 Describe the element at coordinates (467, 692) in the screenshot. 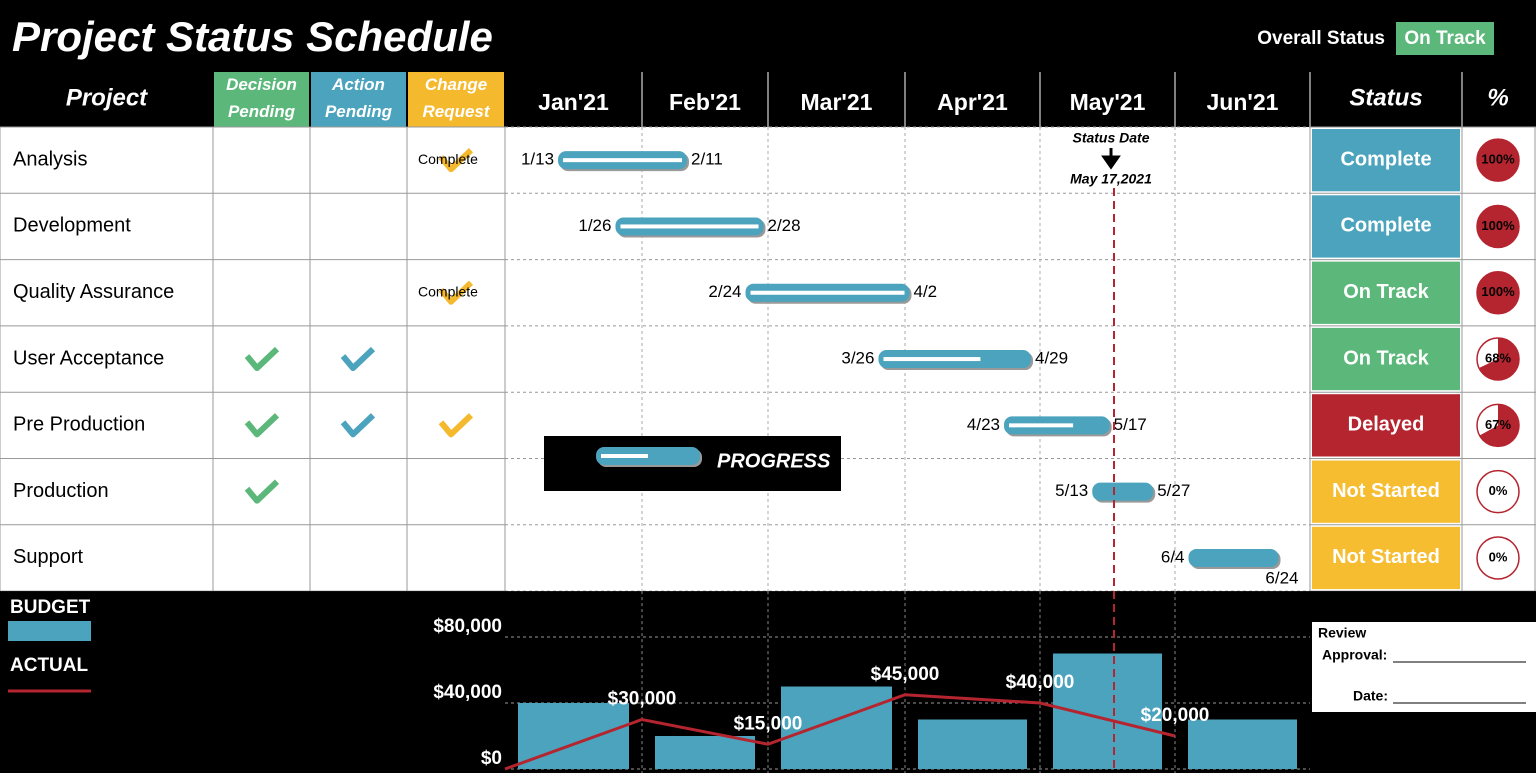

I see `y-tick-label: $40,000` at that location.